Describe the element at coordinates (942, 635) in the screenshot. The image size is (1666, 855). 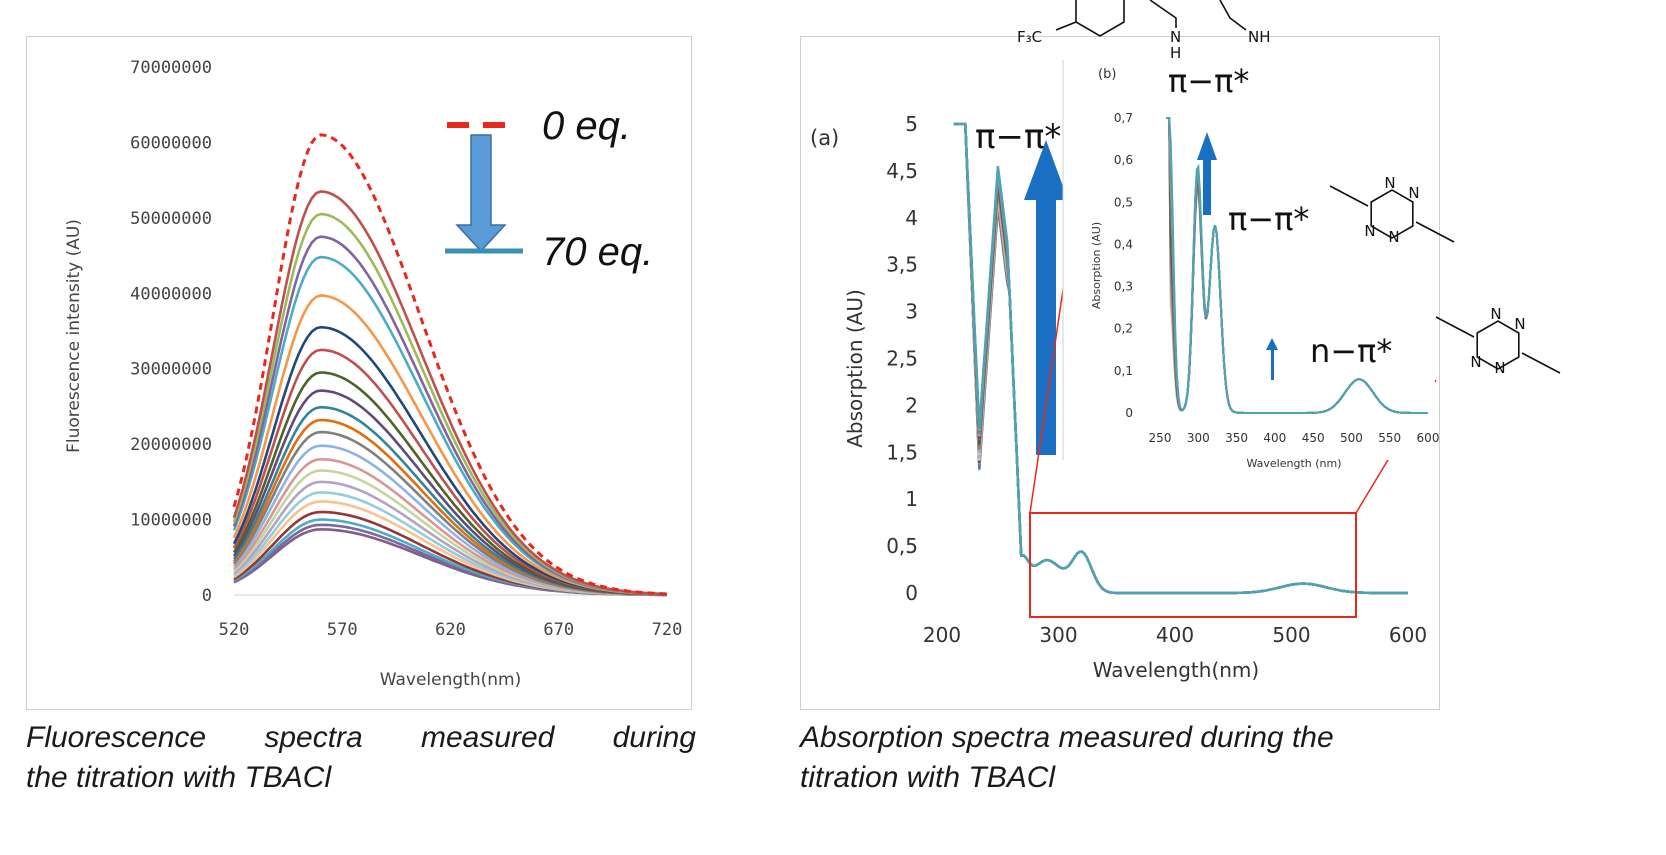
I see `x-tick-label: 200` at that location.